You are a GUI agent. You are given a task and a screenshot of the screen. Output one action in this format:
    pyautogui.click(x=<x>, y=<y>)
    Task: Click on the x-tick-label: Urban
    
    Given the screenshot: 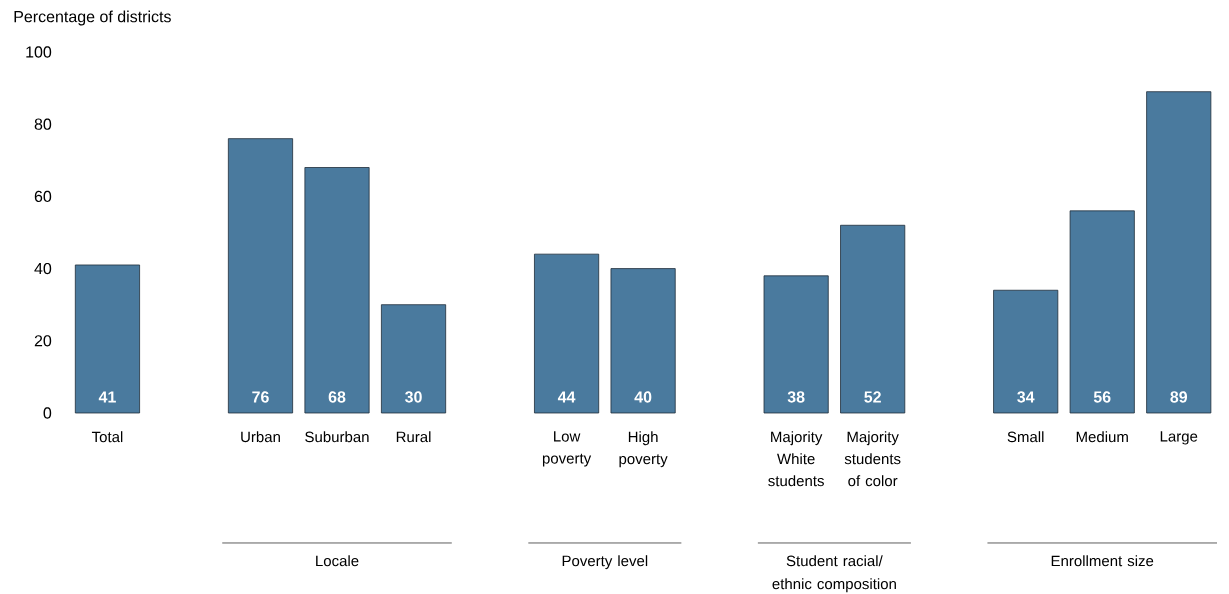 What is the action you would take?
    pyautogui.click(x=260, y=437)
    